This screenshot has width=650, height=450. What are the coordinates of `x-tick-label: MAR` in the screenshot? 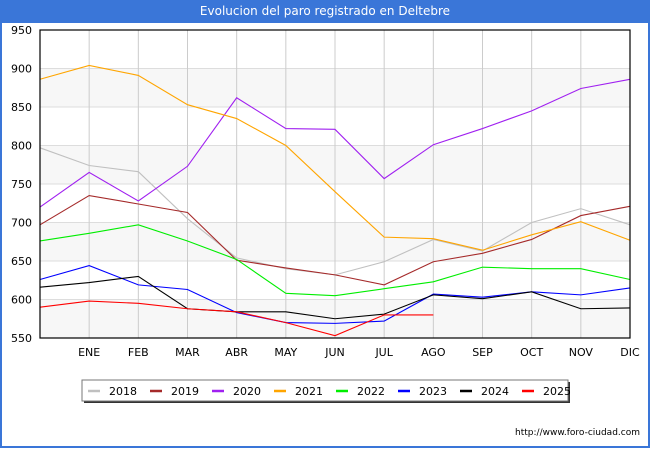 It's located at (187, 352).